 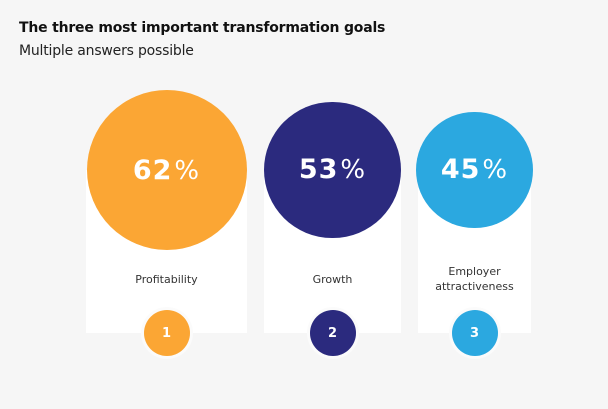 I want to click on value-bubble: 53%, so click(x=332, y=170).